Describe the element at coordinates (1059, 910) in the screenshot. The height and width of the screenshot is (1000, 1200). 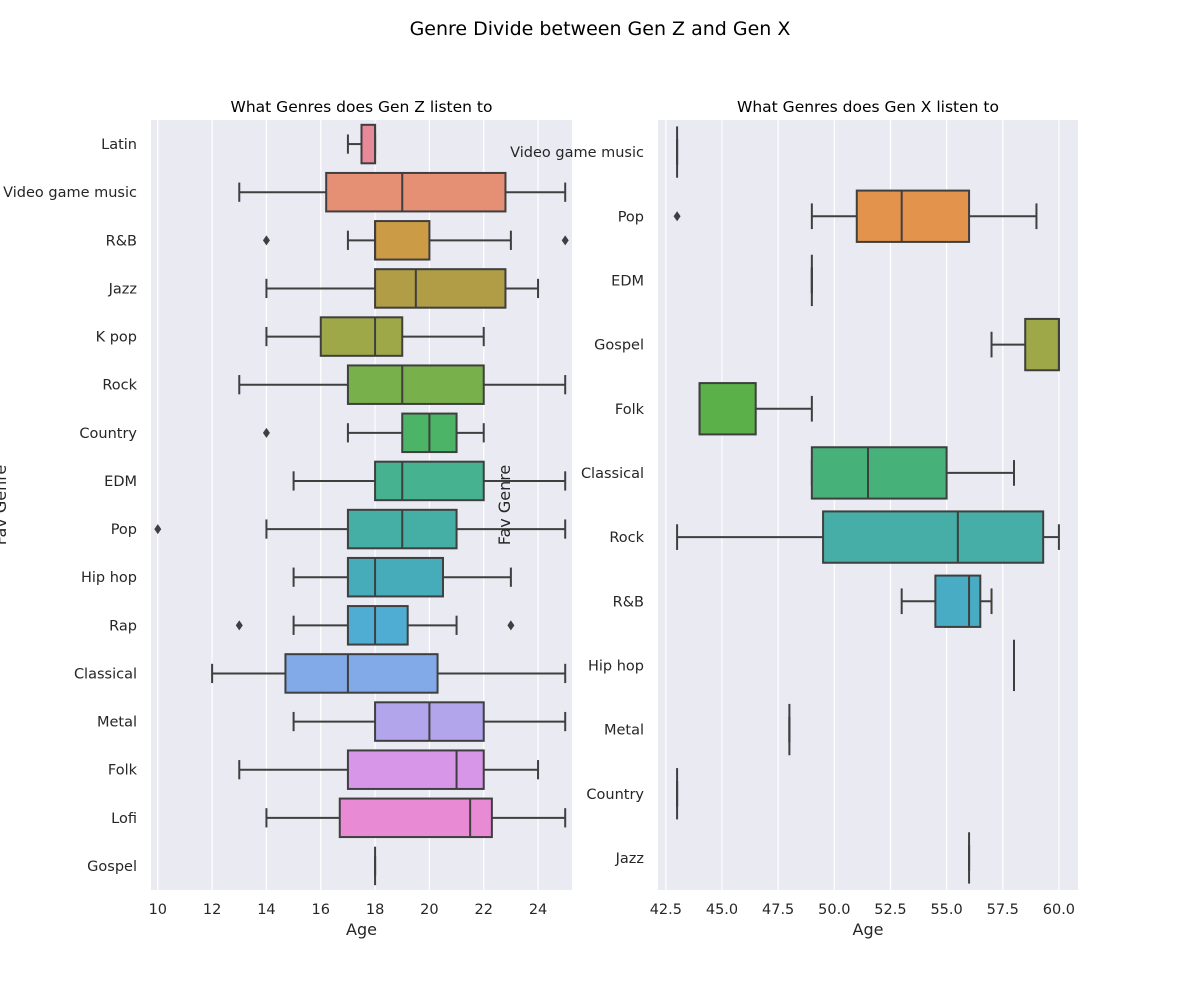
I see `x-tick-label: 60.0` at that location.